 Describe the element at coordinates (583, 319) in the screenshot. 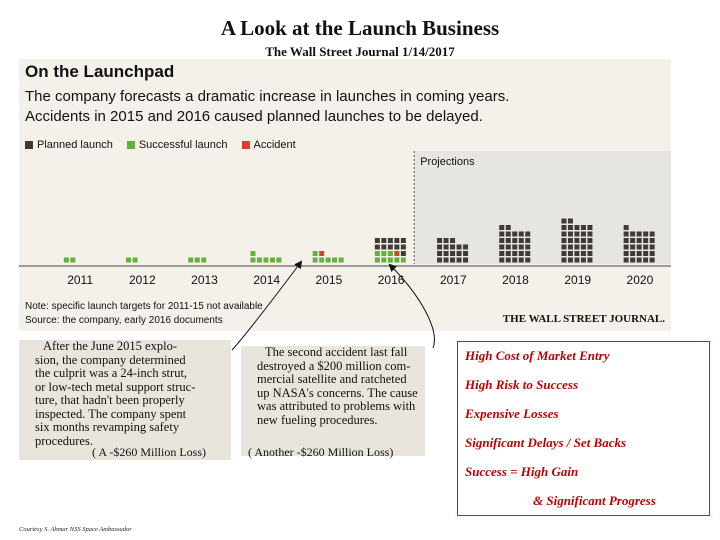

I see `wsj-credit: THE WALL STREET JOURNAL.` at that location.